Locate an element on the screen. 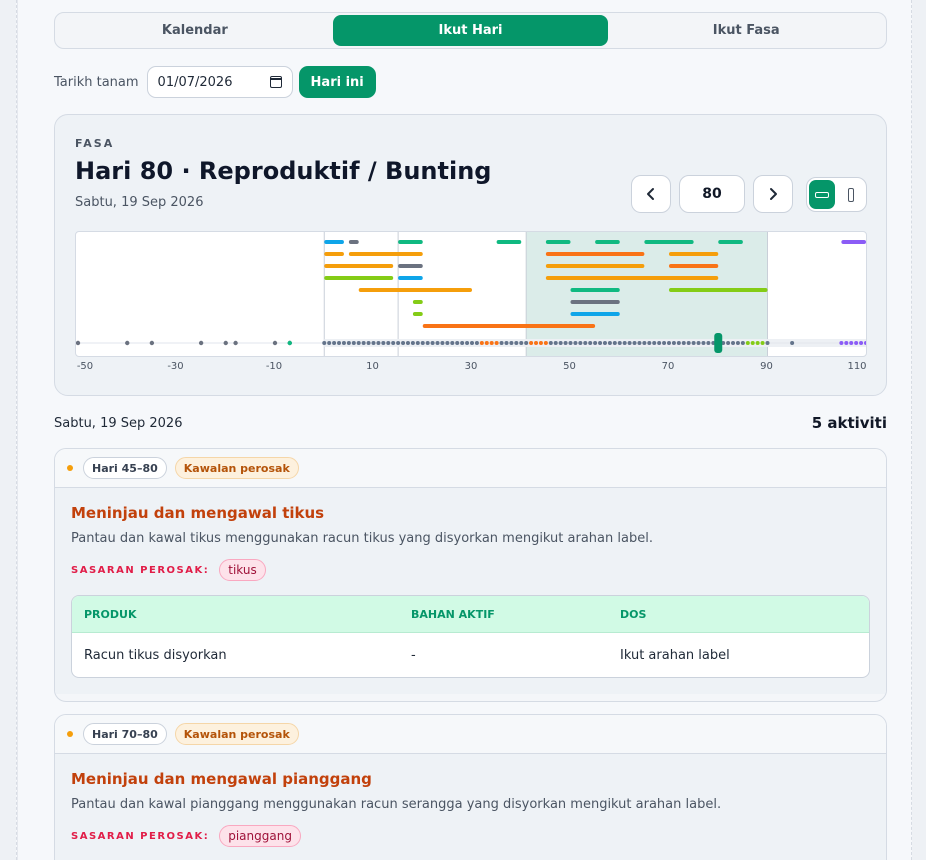 This screenshot has height=860, width=926. chevron-right-icon is located at coordinates (773, 194).